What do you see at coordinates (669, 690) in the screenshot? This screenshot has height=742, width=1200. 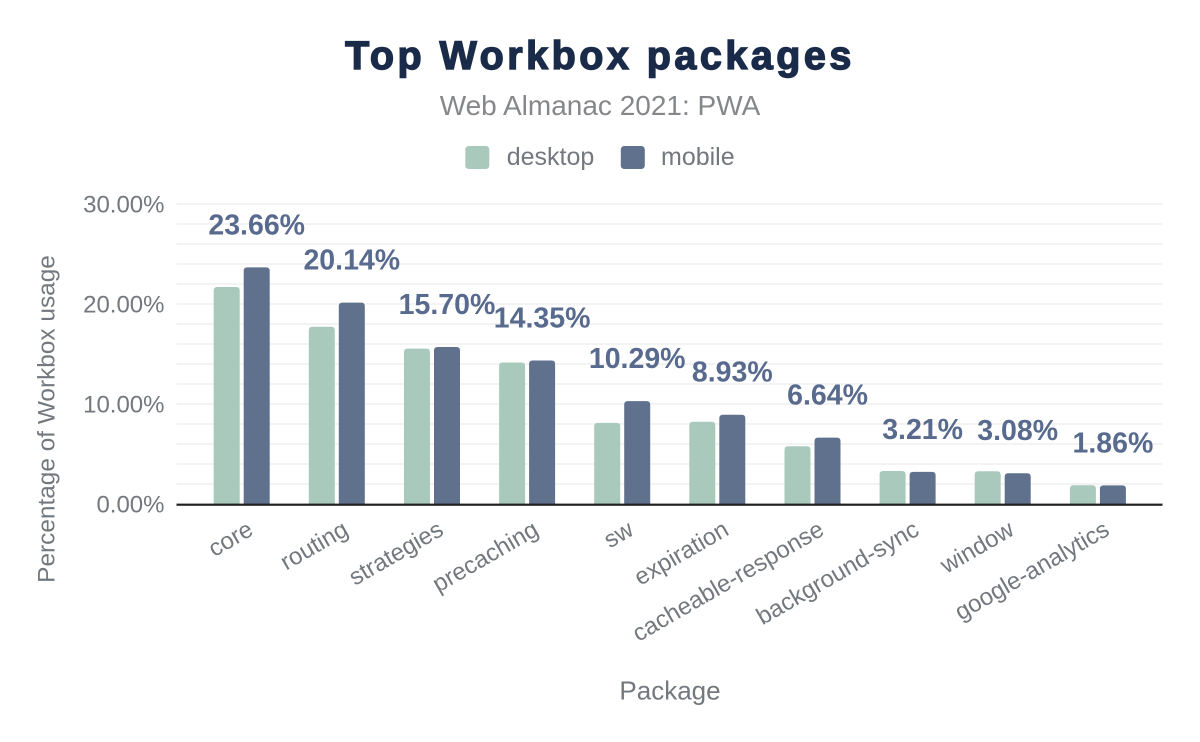 I see `svg-text: Package` at bounding box center [669, 690].